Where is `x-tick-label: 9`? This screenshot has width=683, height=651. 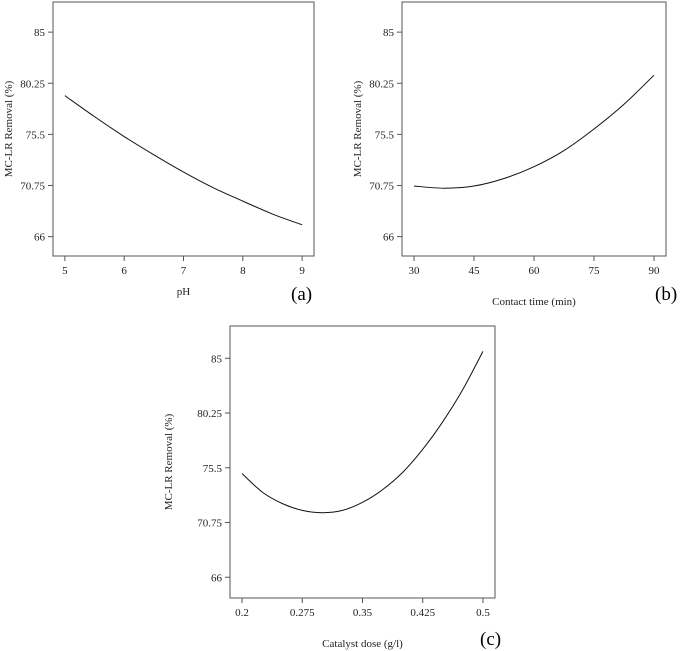 x-tick-label: 9 is located at coordinates (302, 271).